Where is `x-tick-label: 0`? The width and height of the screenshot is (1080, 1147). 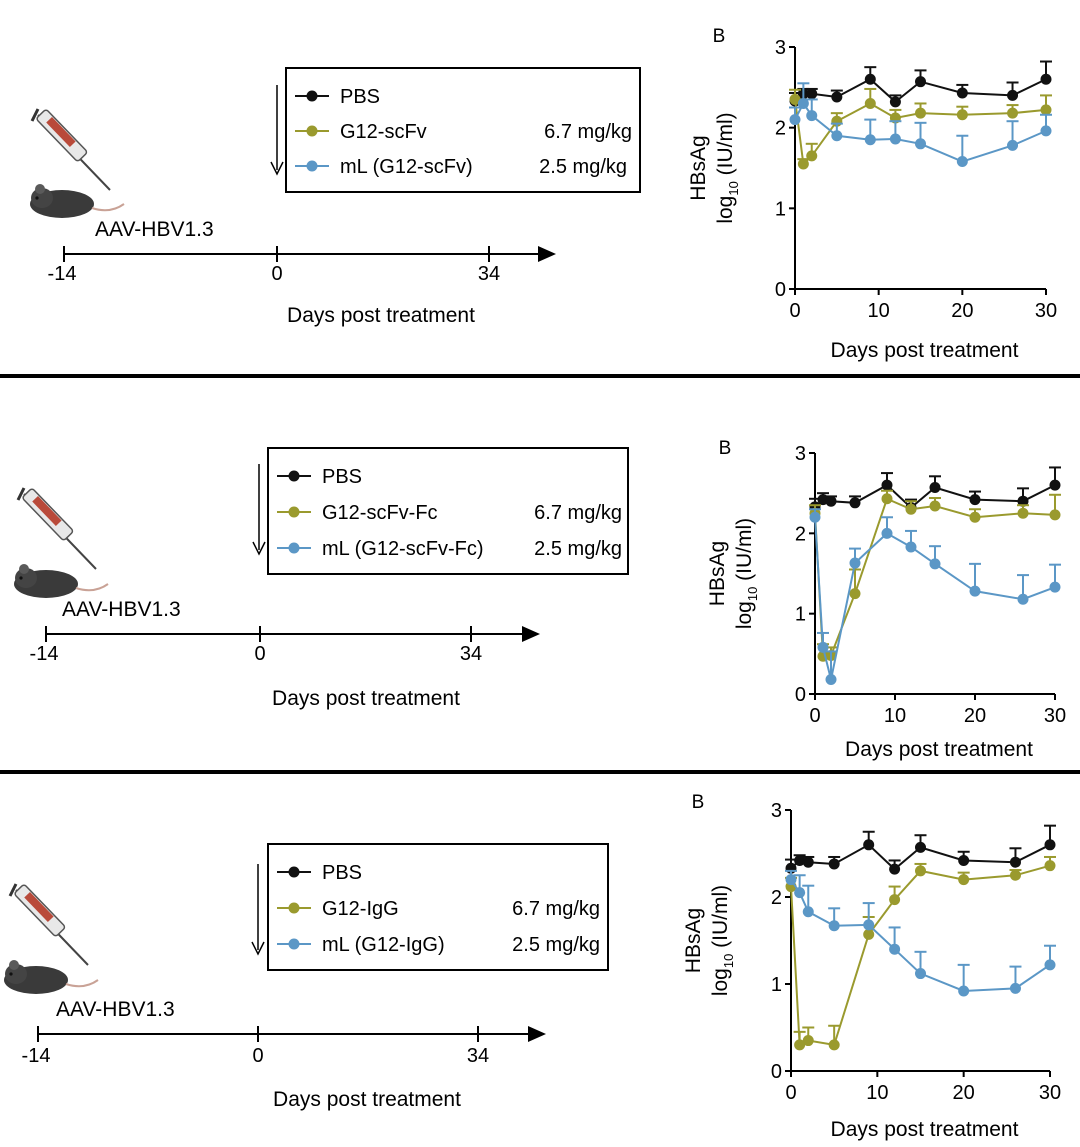
x-tick-label: 0 is located at coordinates (794, 311).